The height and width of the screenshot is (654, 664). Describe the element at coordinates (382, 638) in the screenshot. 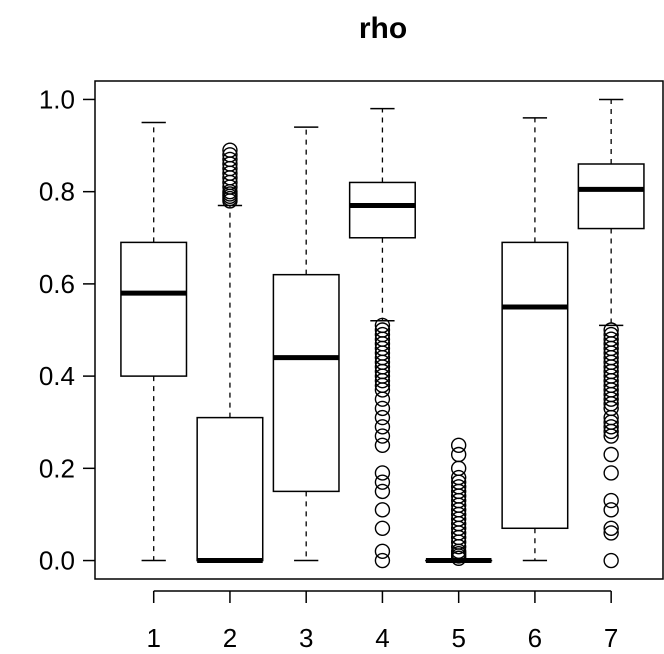

I see `x-tick-label: 4` at that location.